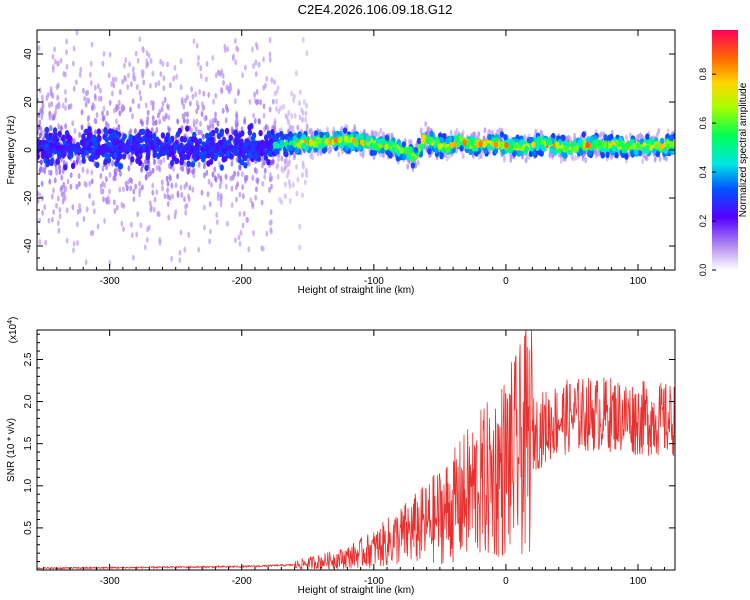  I want to click on x-tick-label: -200, so click(242, 281).